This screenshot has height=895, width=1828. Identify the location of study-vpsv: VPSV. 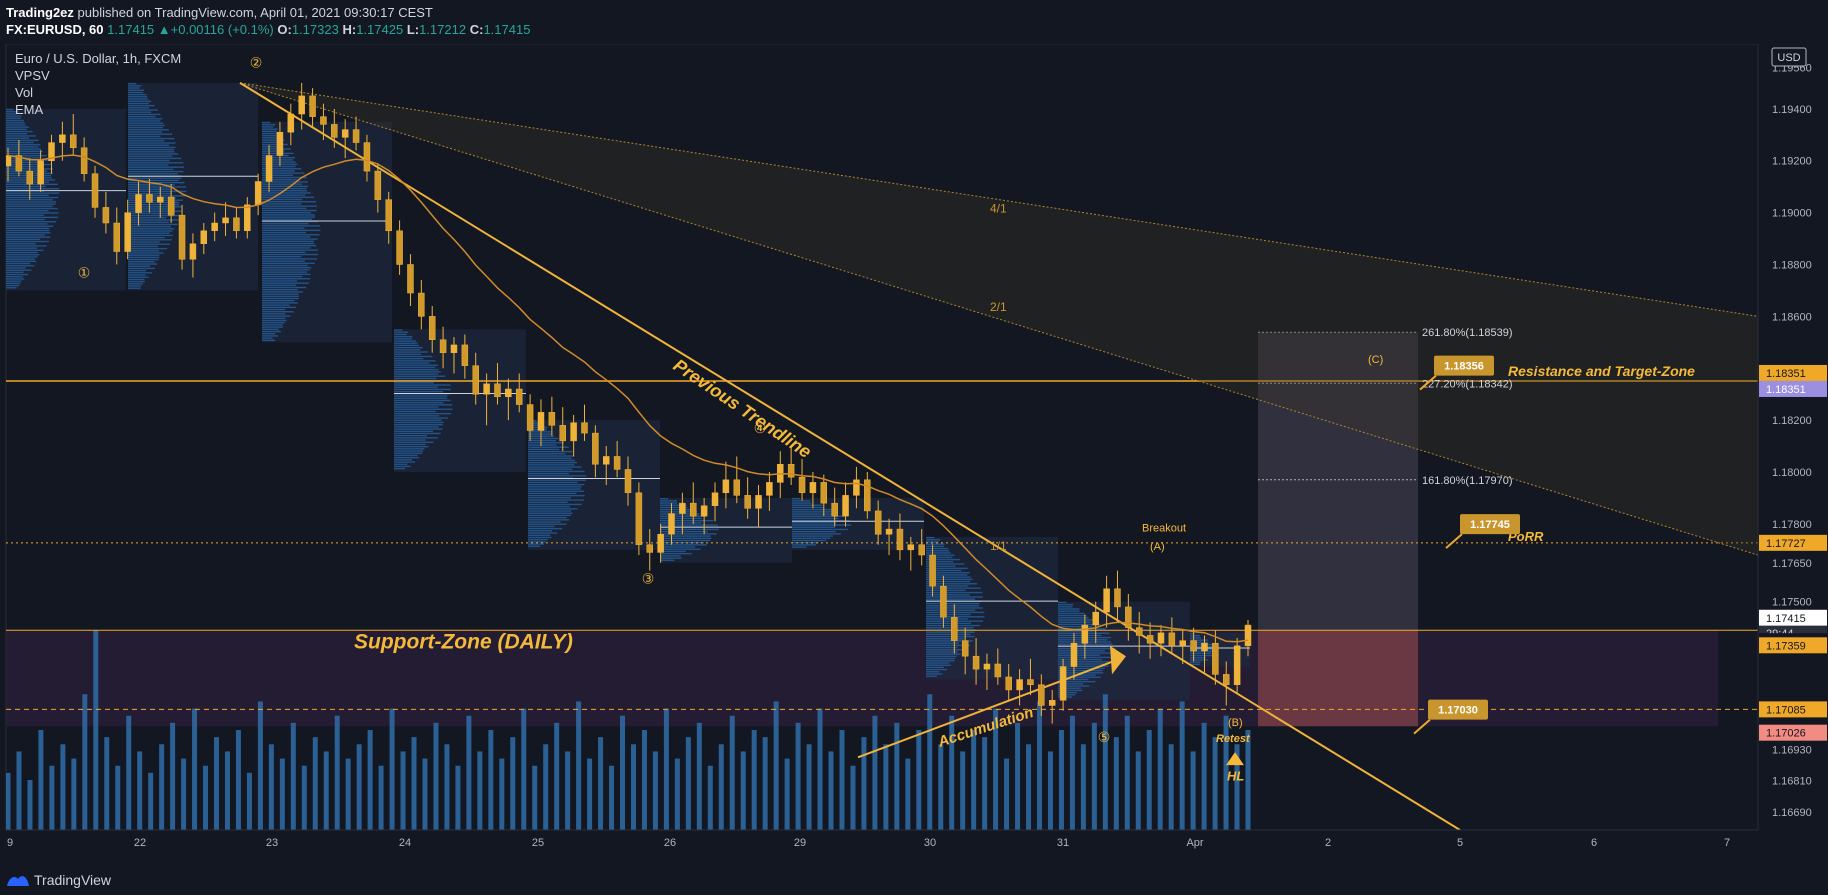
(32, 75).